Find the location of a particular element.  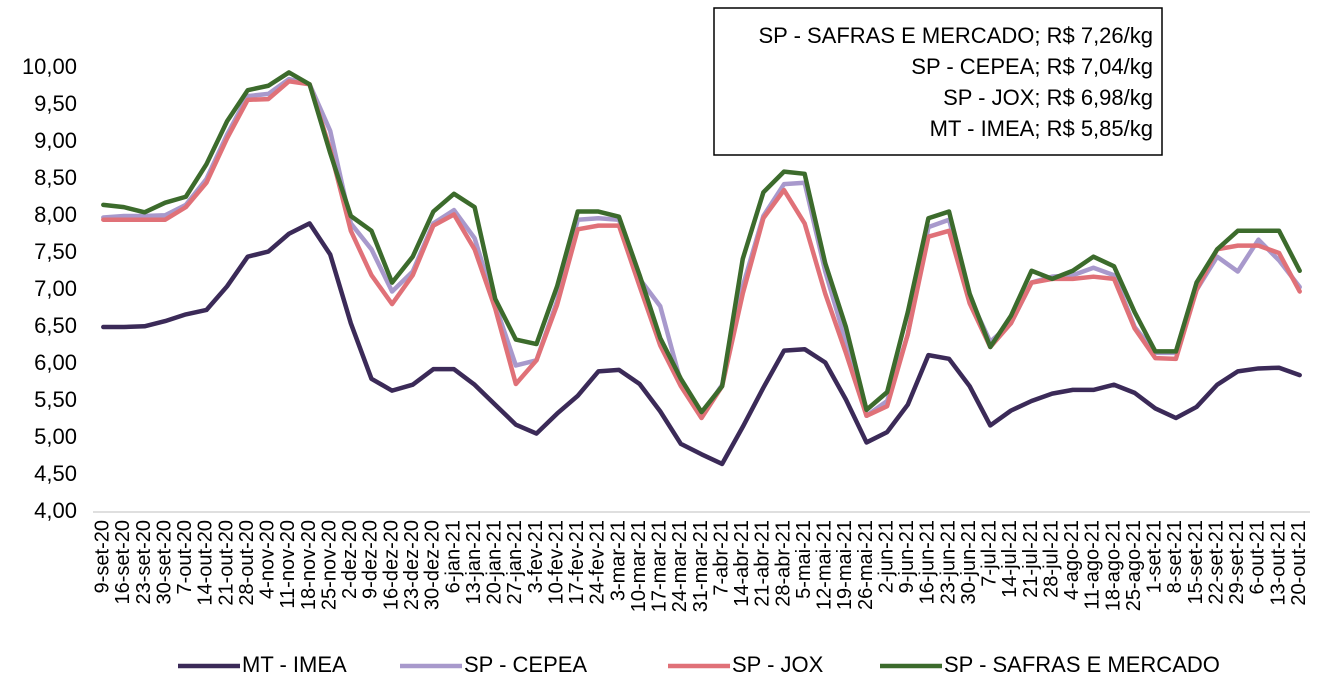

x-tick-label: 10-fev-21 is located at coordinates (556, 562).